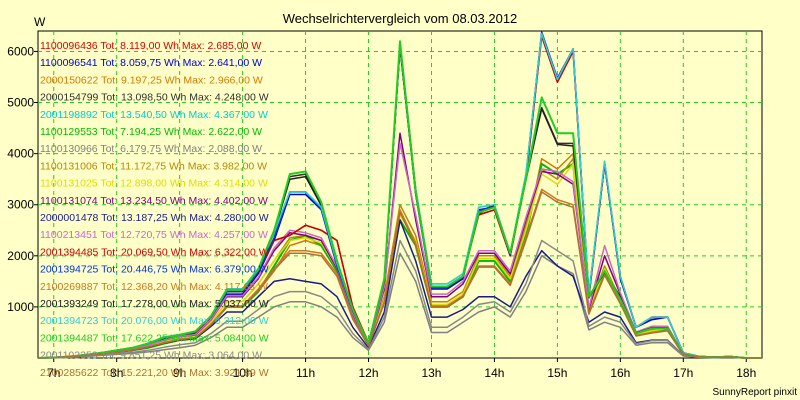  What do you see at coordinates (20, 307) in the screenshot?
I see `y-tick-label: 1000` at bounding box center [20, 307].